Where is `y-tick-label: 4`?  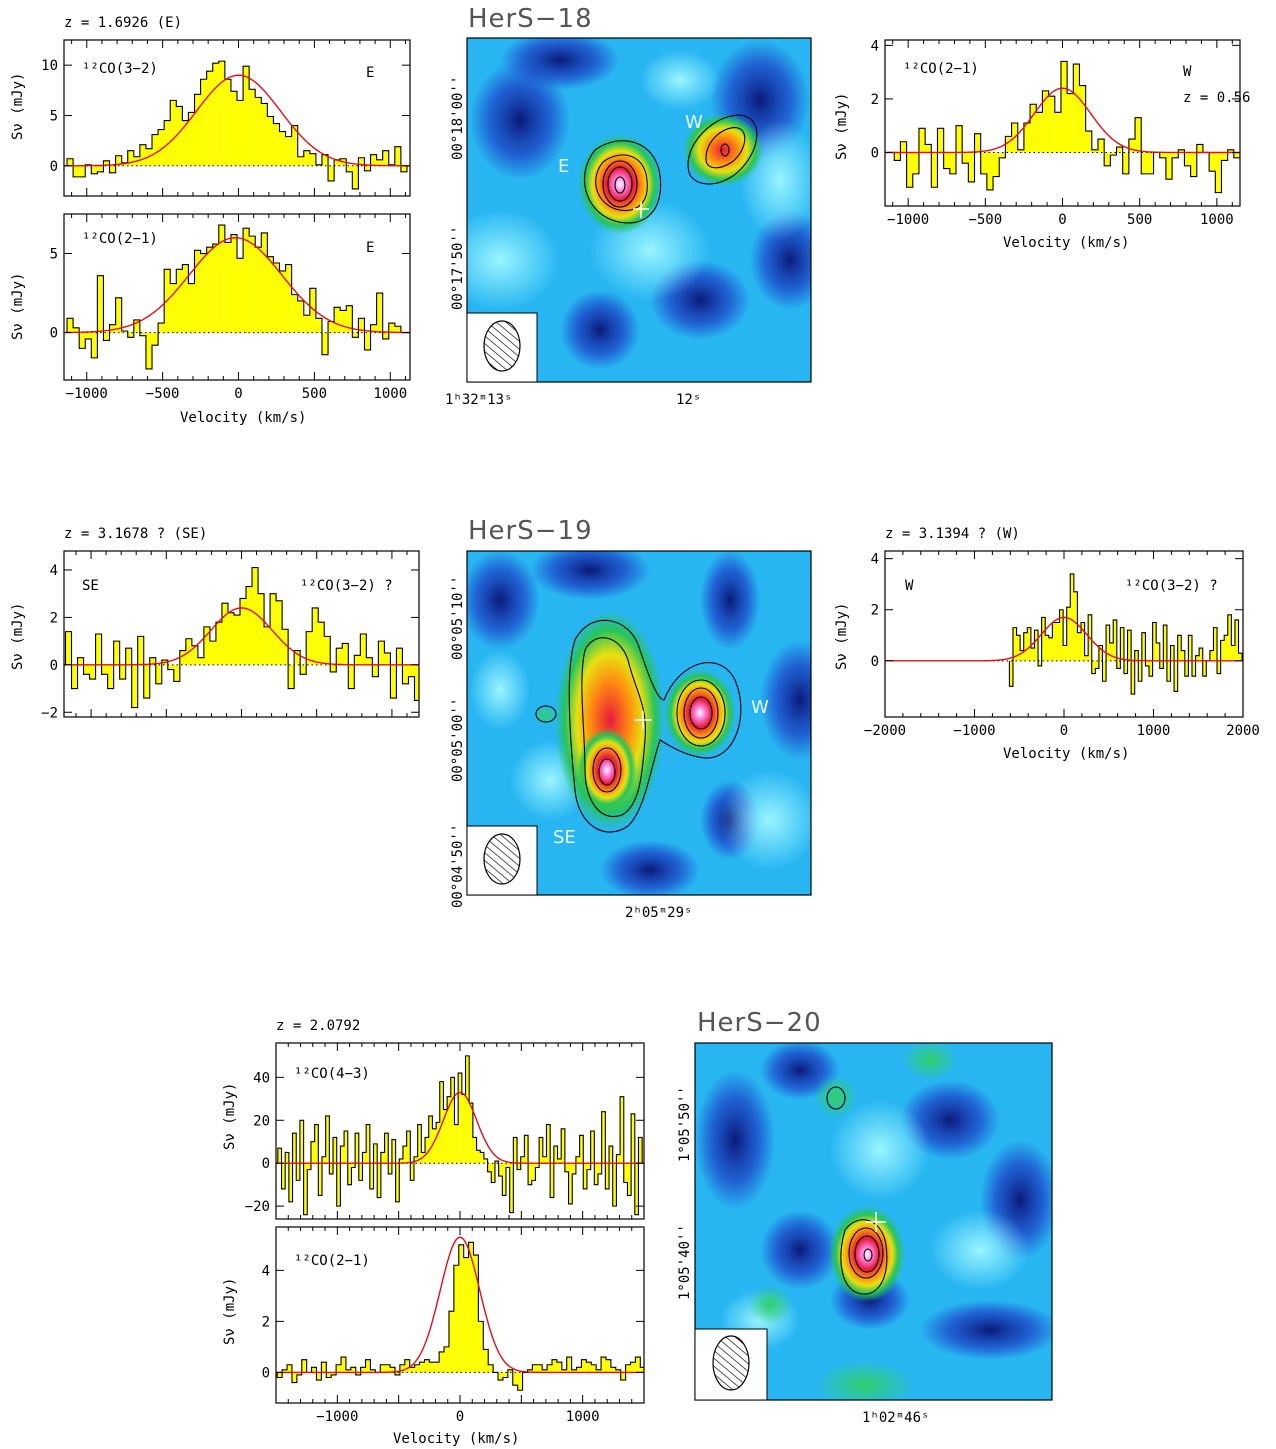 y-tick-label: 4 is located at coordinates (54, 571).